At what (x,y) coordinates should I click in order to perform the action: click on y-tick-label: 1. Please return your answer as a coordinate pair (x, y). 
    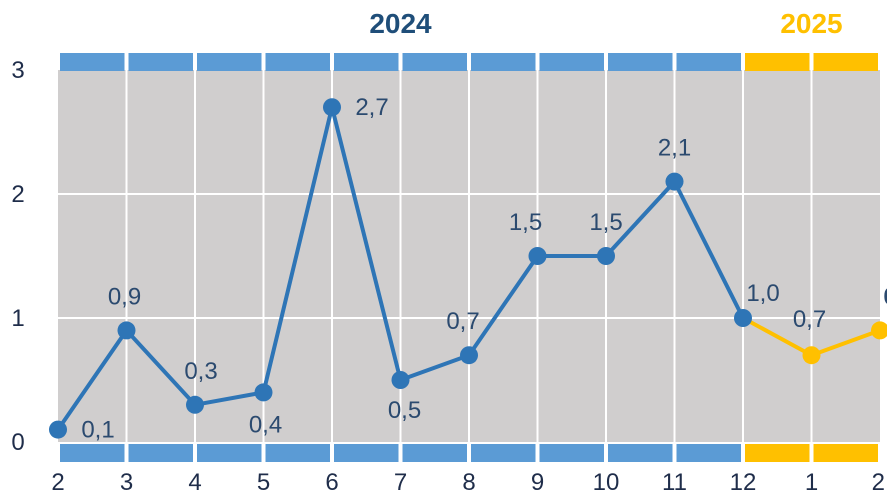
    Looking at the image, I should click on (17, 318).